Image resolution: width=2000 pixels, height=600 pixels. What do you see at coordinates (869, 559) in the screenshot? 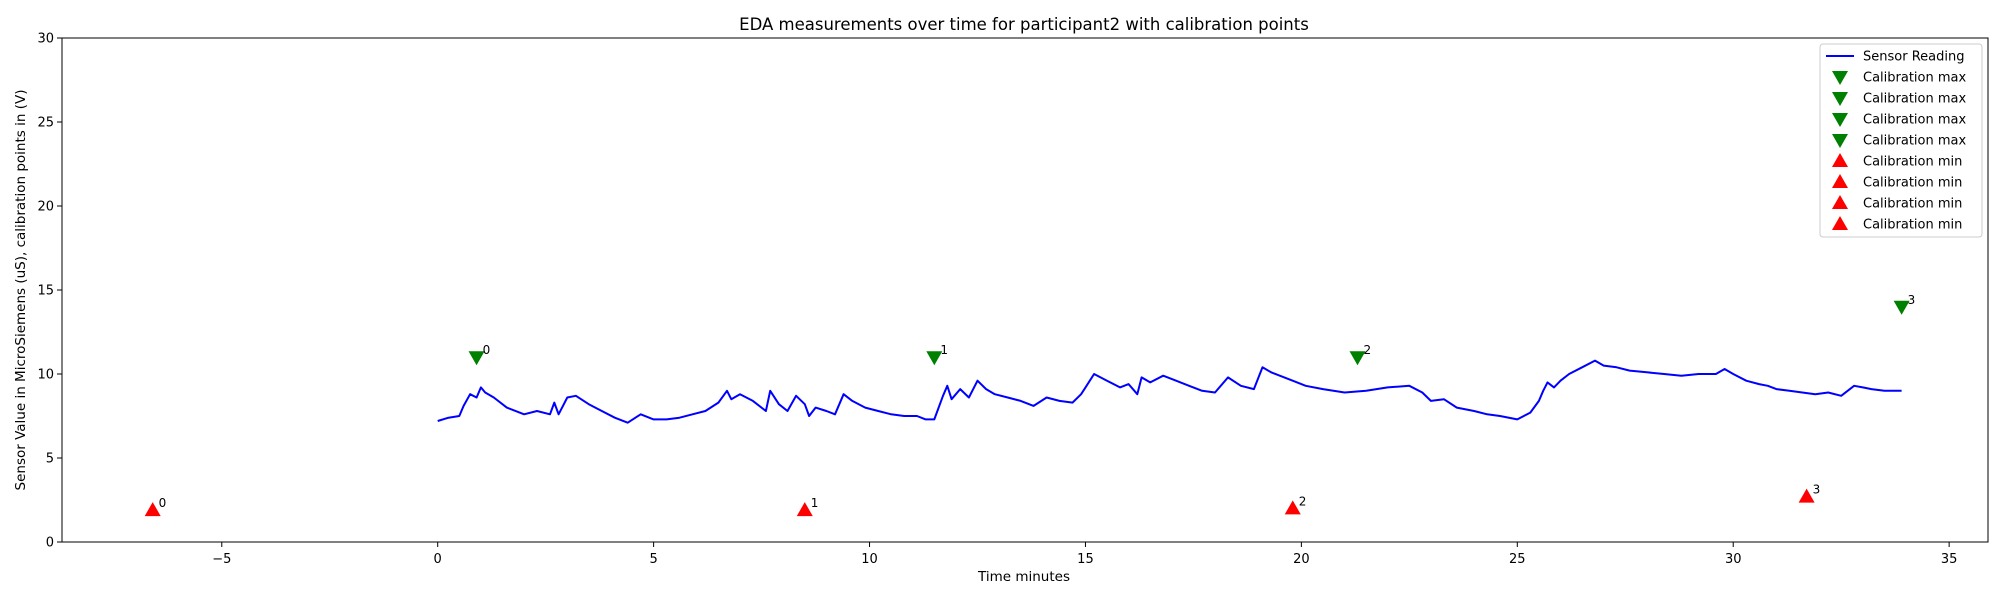
I see `x-tick-label: 10` at bounding box center [869, 559].